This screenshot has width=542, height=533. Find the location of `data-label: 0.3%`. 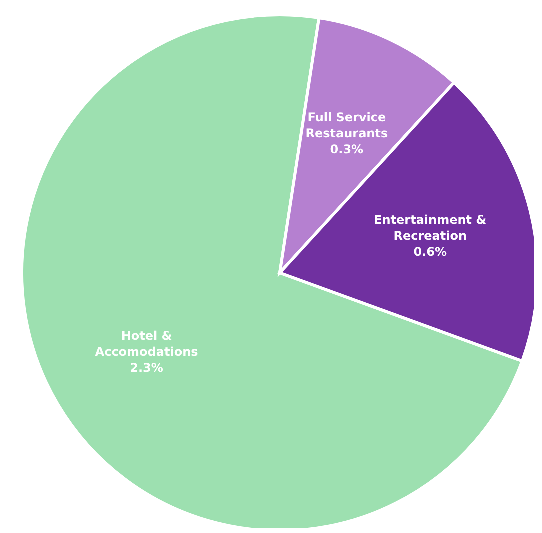

data-label: 0.3% is located at coordinates (347, 149).